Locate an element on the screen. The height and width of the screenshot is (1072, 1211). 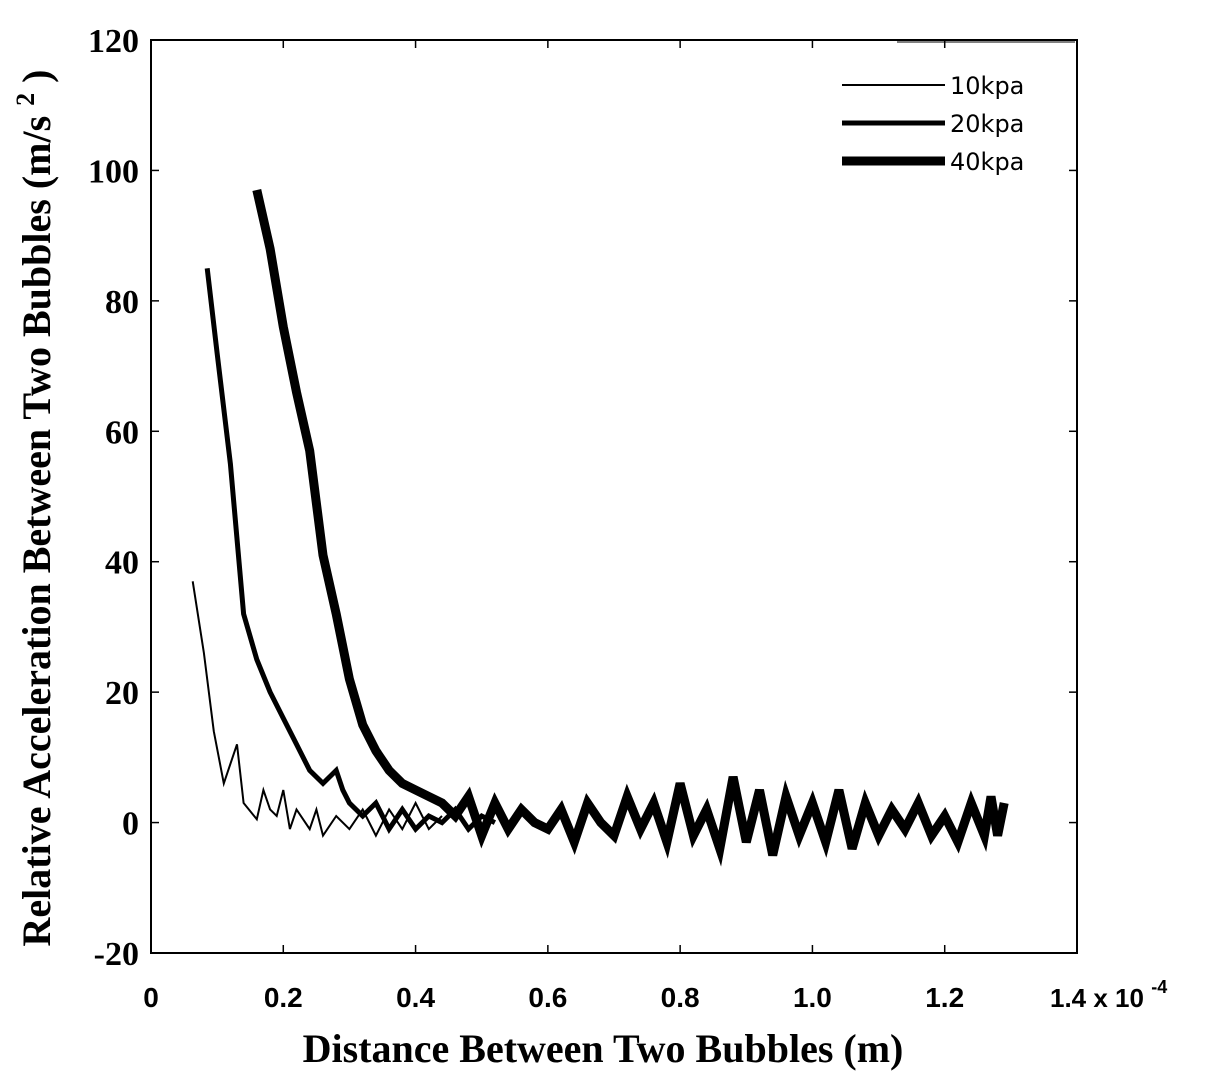
series-line-10kpa is located at coordinates (317, 710).